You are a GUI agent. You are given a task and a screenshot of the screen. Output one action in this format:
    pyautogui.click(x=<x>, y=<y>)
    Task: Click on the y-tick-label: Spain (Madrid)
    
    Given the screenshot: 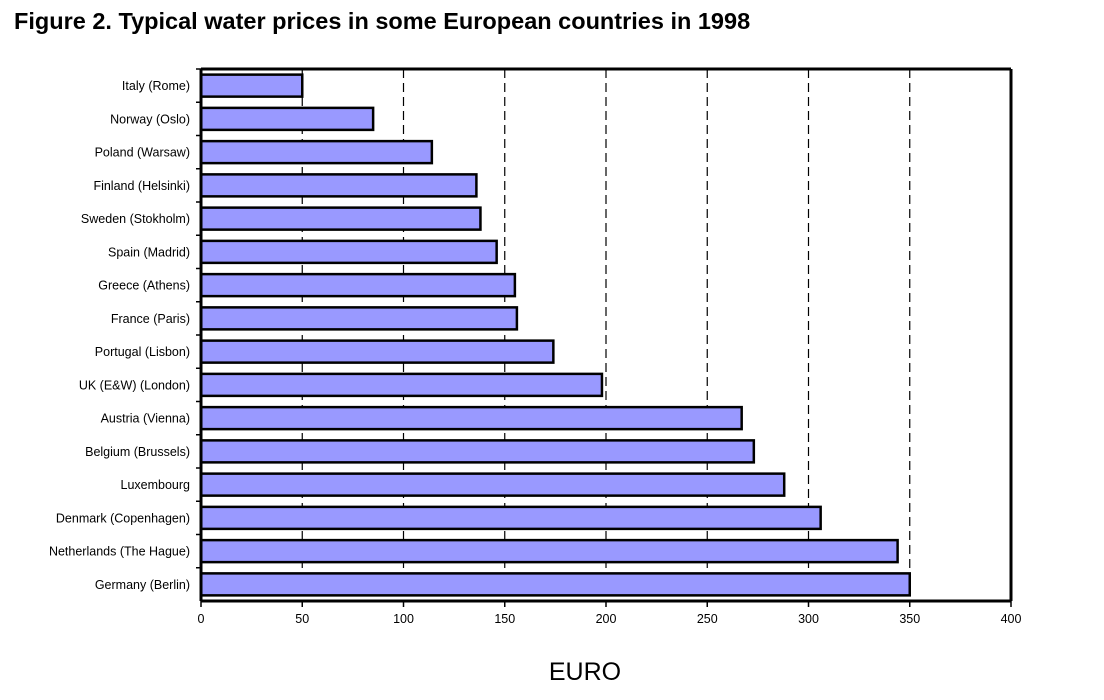 What is the action you would take?
    pyautogui.click(x=149, y=252)
    